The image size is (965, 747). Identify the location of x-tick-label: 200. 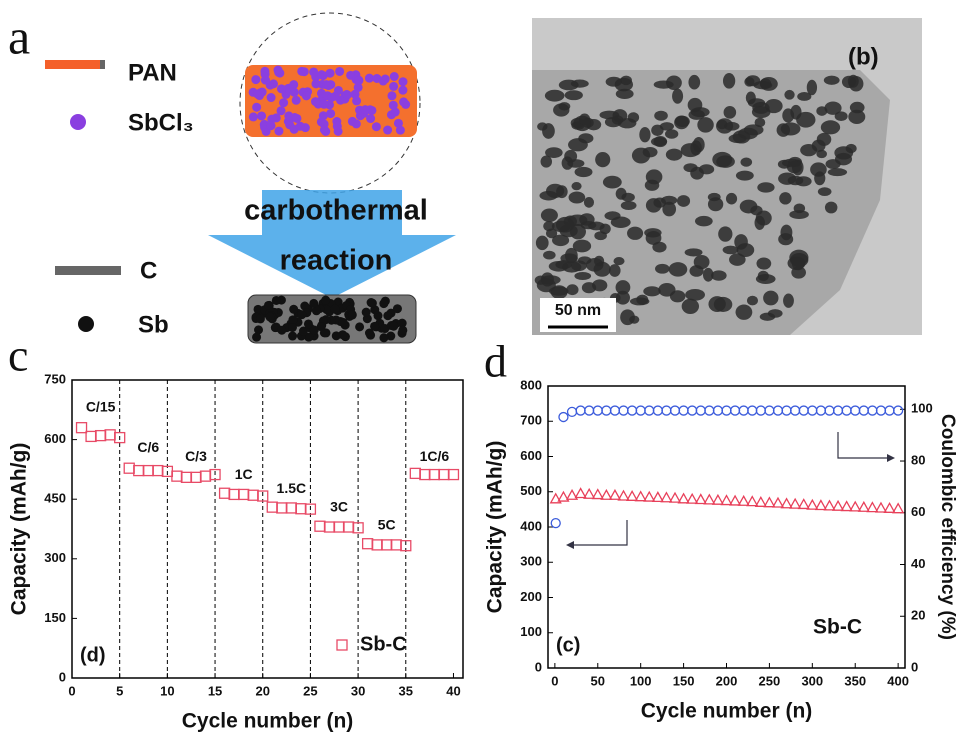
(727, 680).